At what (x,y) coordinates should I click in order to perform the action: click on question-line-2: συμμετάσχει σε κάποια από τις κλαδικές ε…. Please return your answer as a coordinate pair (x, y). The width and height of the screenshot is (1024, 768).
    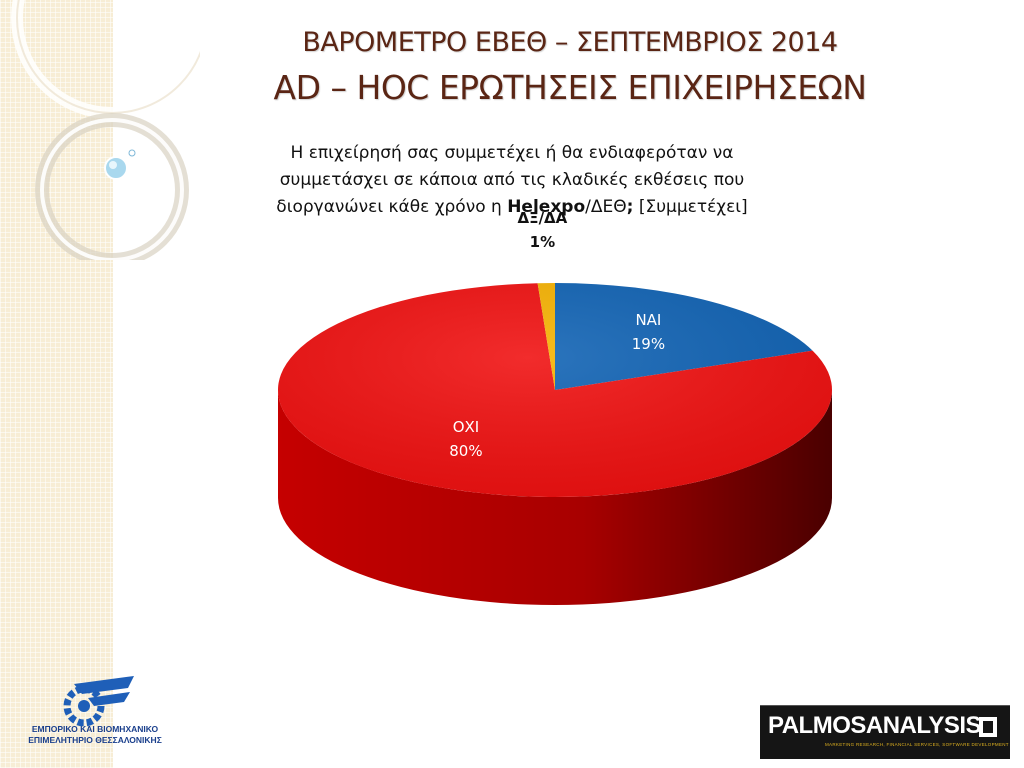
    Looking at the image, I should click on (512, 180).